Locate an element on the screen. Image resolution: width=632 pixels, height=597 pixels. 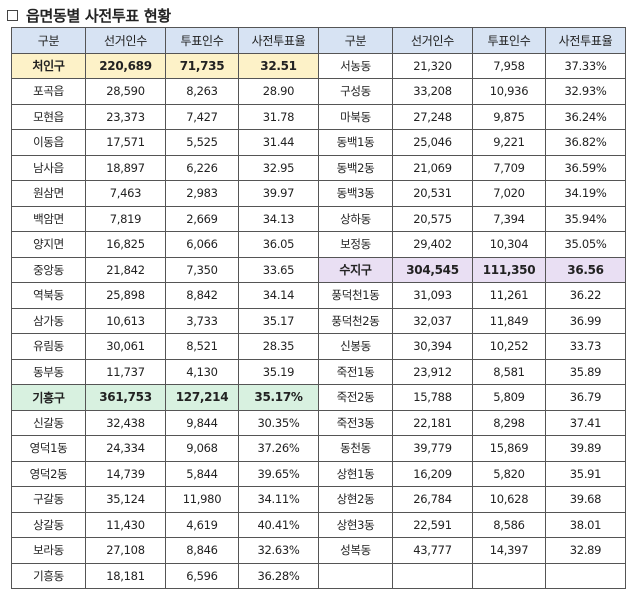
voters-cell: 10,613 is located at coordinates (125, 320).